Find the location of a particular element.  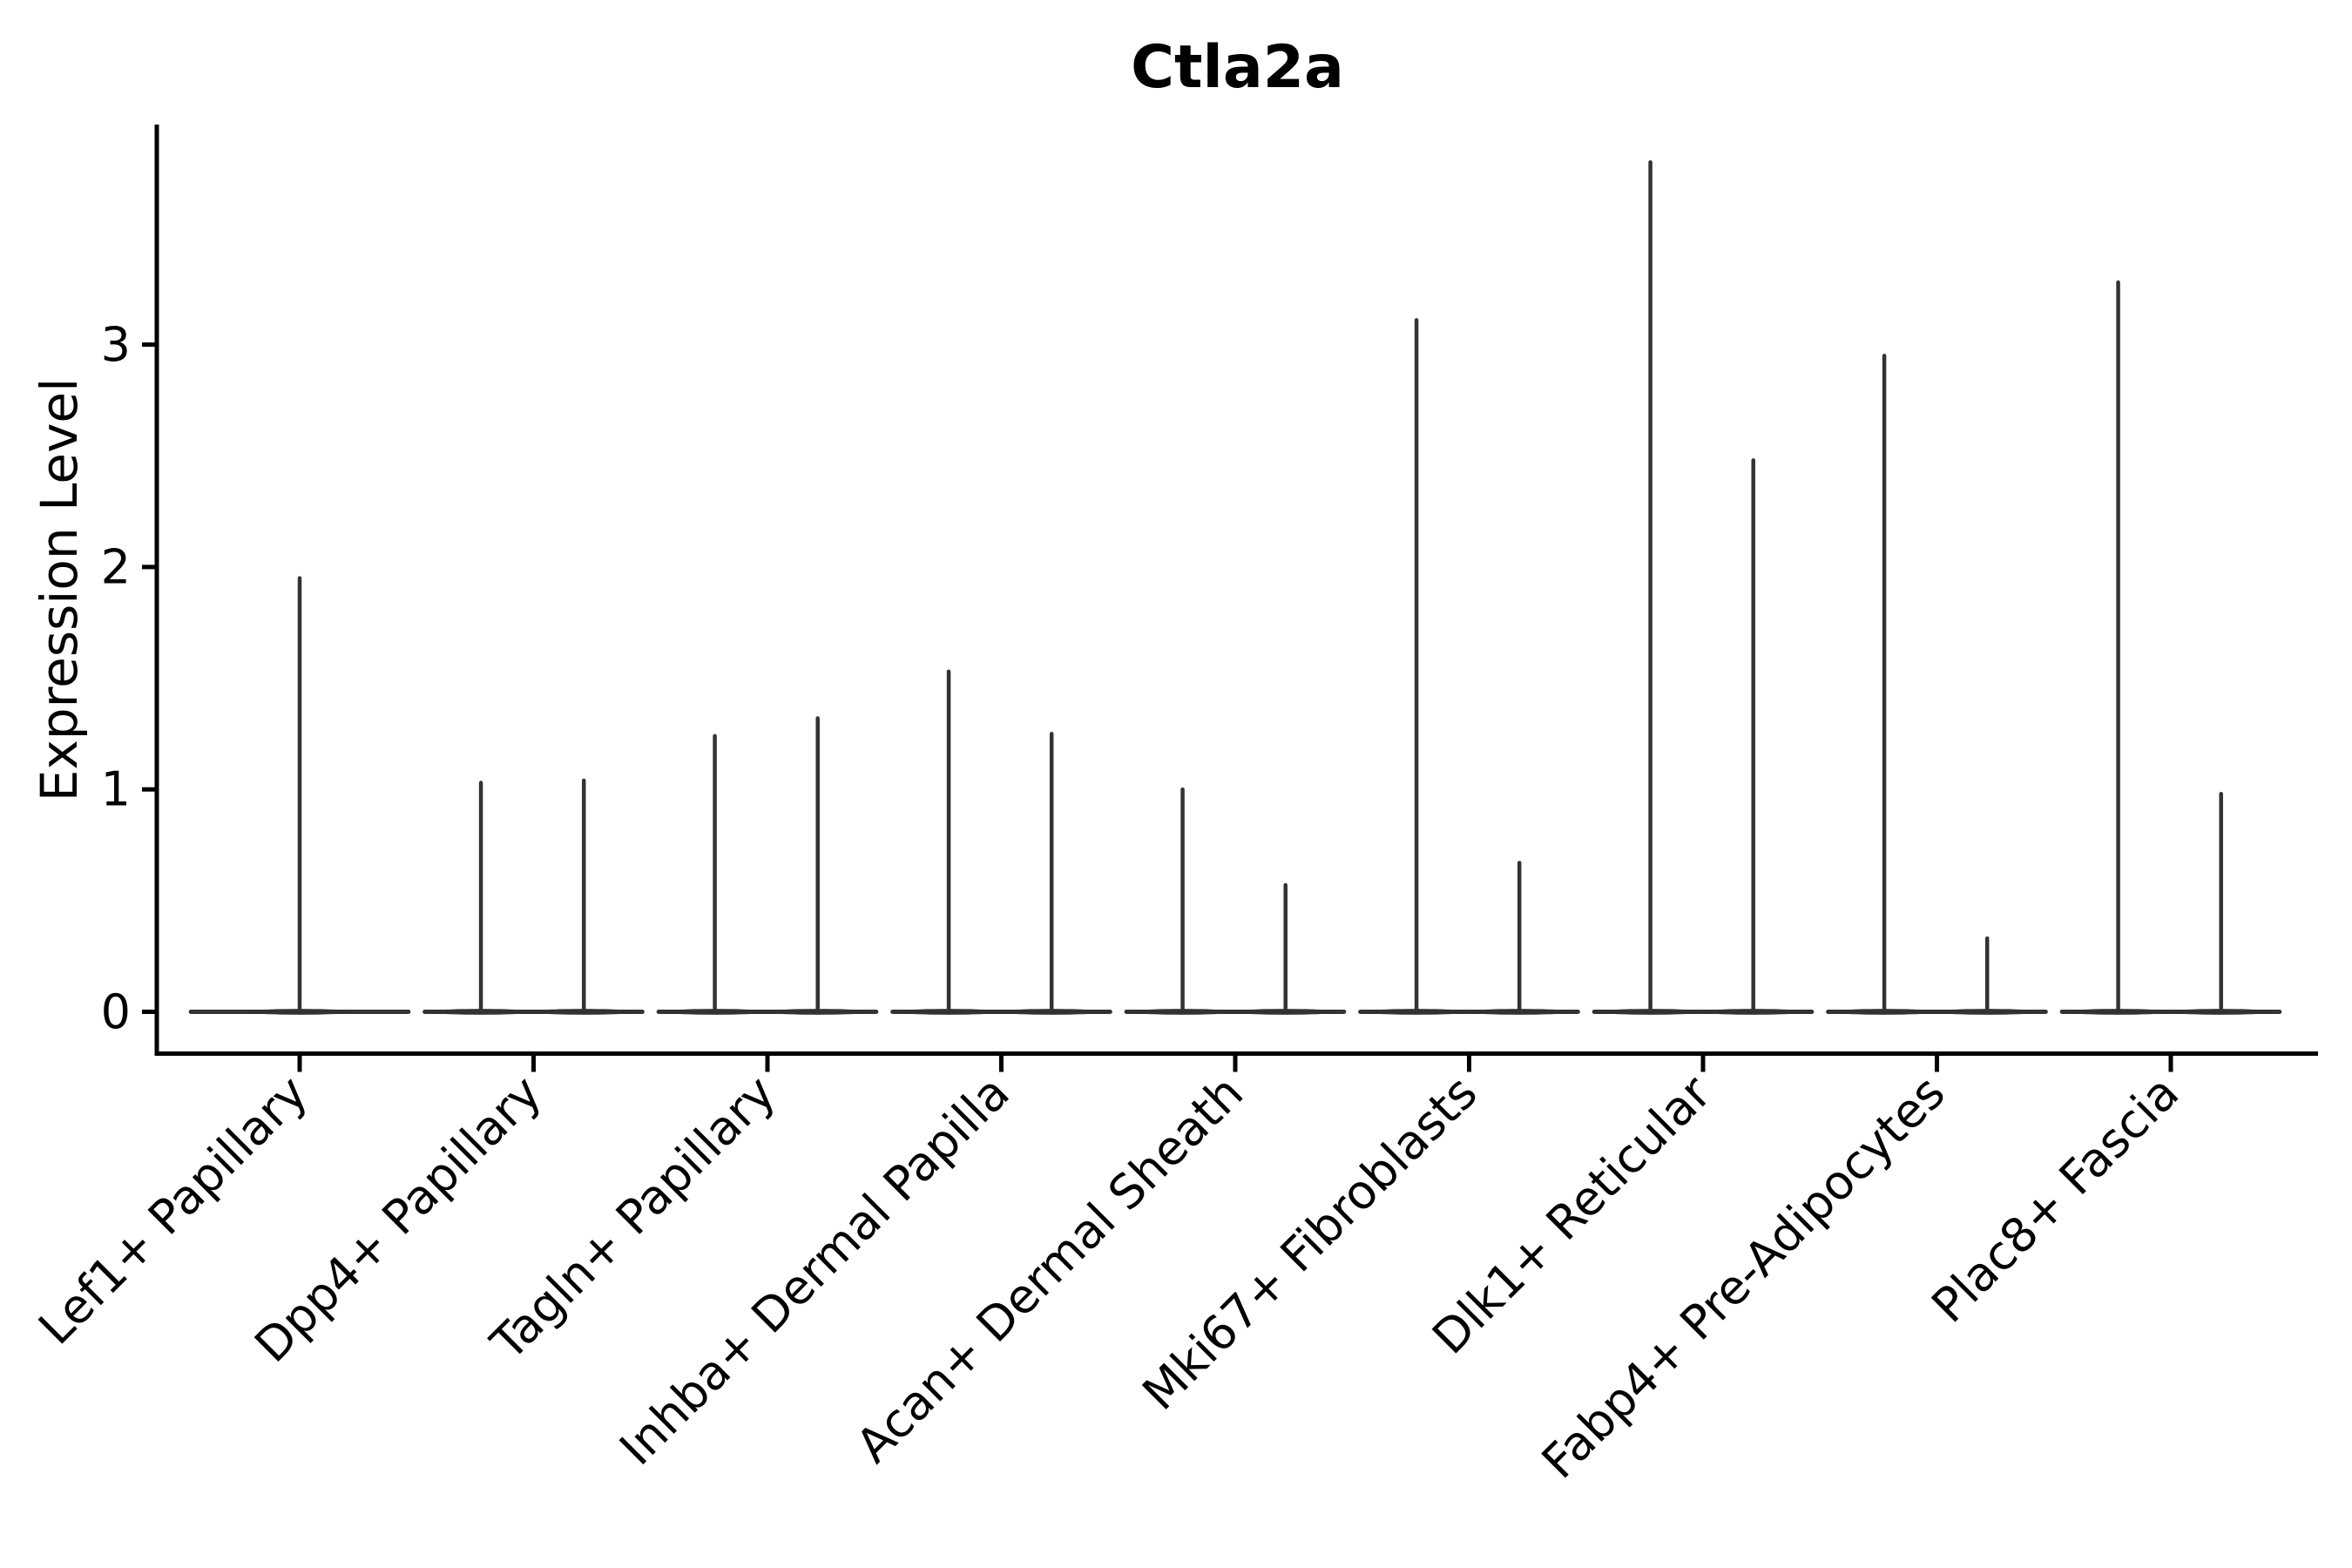

plot-title: Ctla2a is located at coordinates (1237, 67).